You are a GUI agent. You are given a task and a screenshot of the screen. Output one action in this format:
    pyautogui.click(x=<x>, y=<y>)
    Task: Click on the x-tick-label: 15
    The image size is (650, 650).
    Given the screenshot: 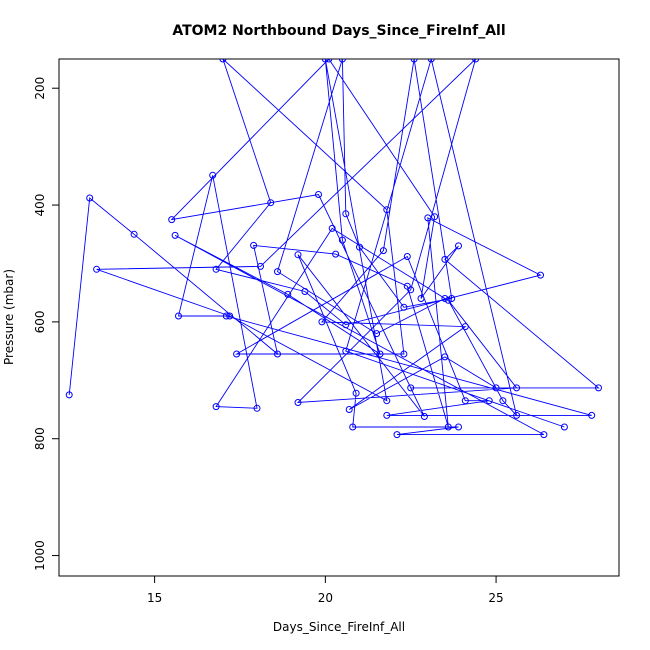 What is the action you would take?
    pyautogui.click(x=154, y=598)
    